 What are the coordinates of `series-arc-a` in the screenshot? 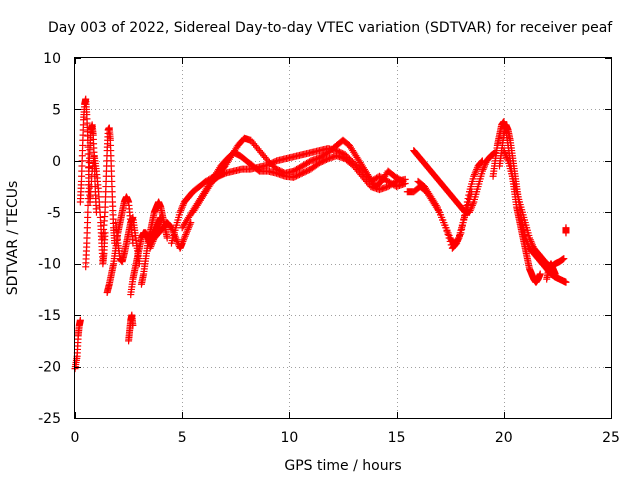 It's located at (77, 344).